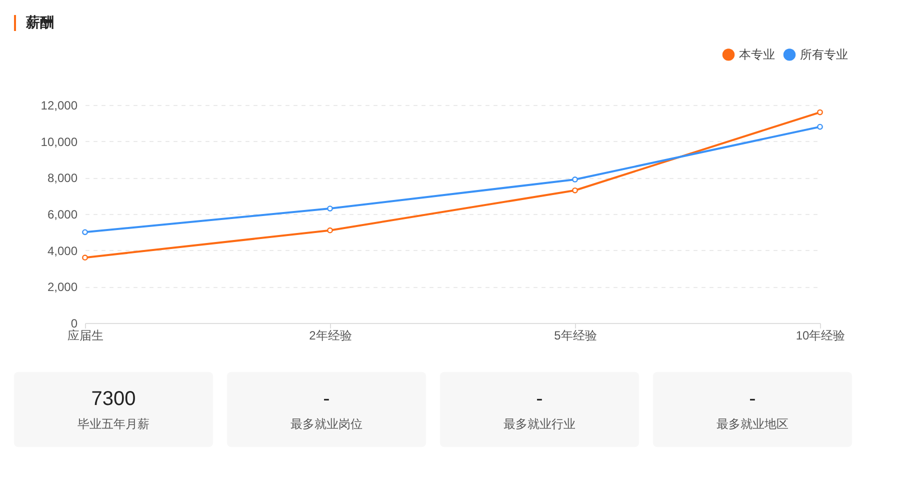 This screenshot has width=897, height=478. Describe the element at coordinates (539, 409) in the screenshot. I see `stat-card: - 最多就业行业` at that location.